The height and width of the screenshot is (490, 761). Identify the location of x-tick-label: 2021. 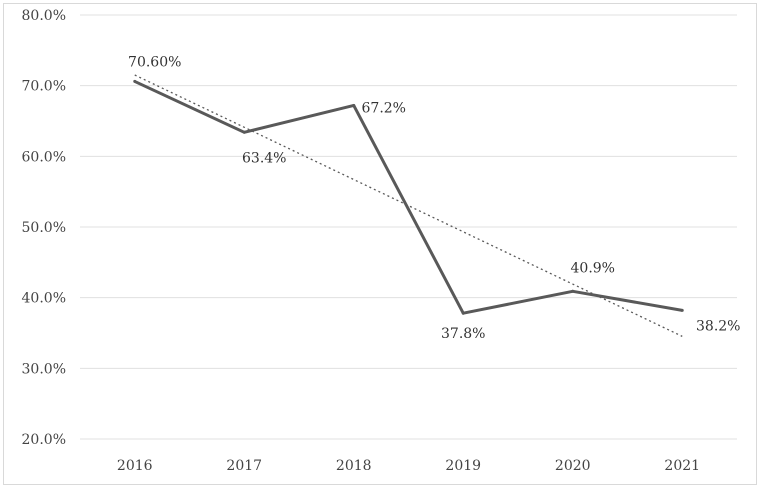
(682, 466).